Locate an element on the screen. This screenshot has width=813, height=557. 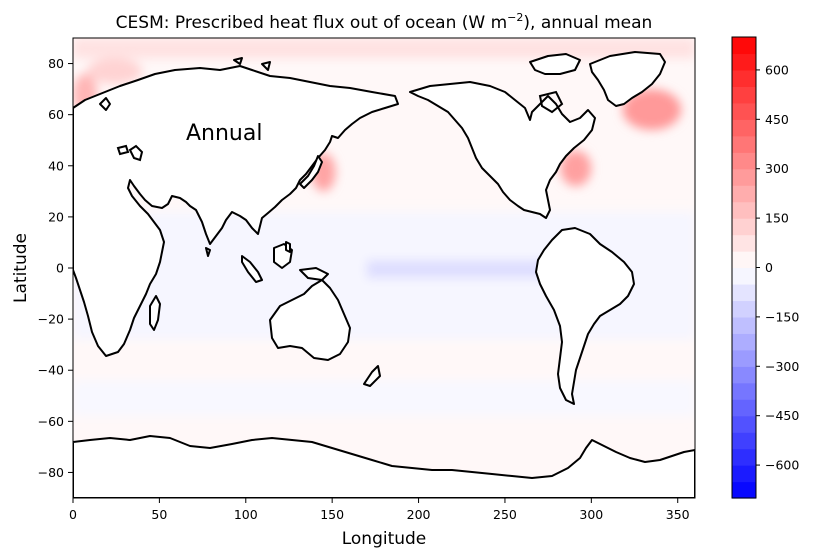
colorbar-tick-label: 600 is located at coordinates (777, 69).